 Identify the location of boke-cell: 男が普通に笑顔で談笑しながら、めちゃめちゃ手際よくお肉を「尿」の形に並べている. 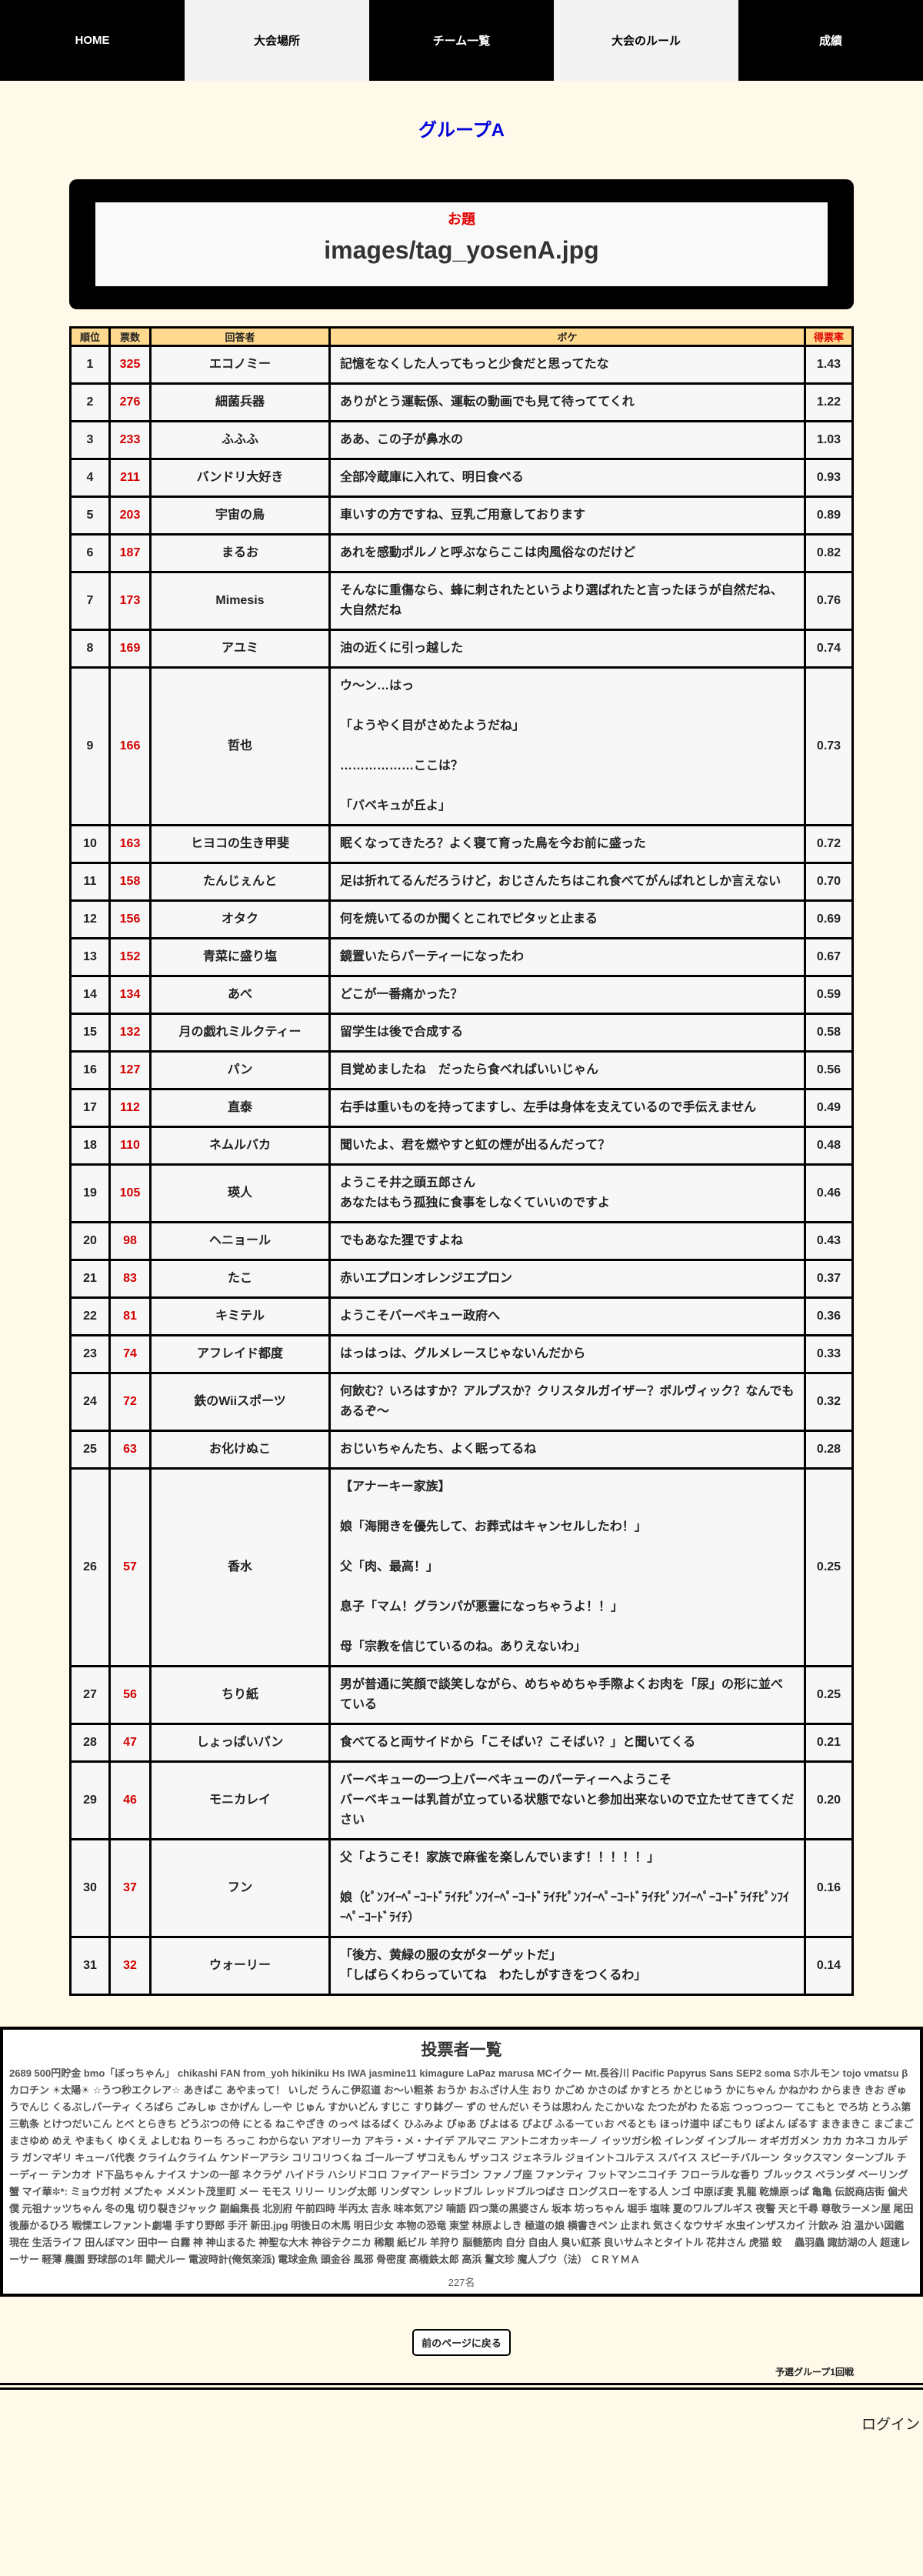
(567, 1695).